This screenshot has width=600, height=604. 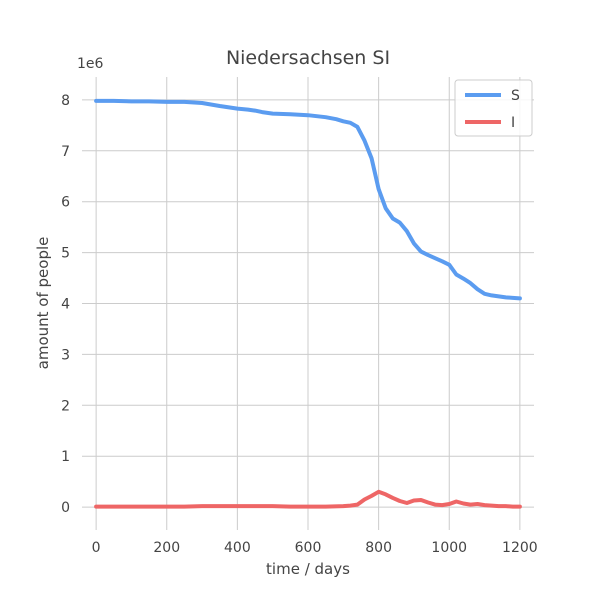 I want to click on series-line-i, so click(x=308, y=499).